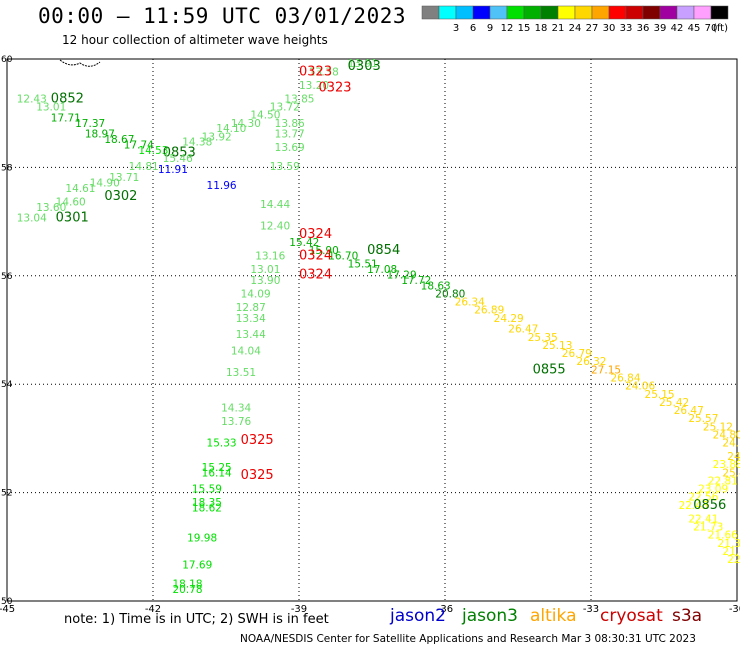  Describe the element at coordinates (626, 28) in the screenshot. I see `legend-label: 33` at that location.